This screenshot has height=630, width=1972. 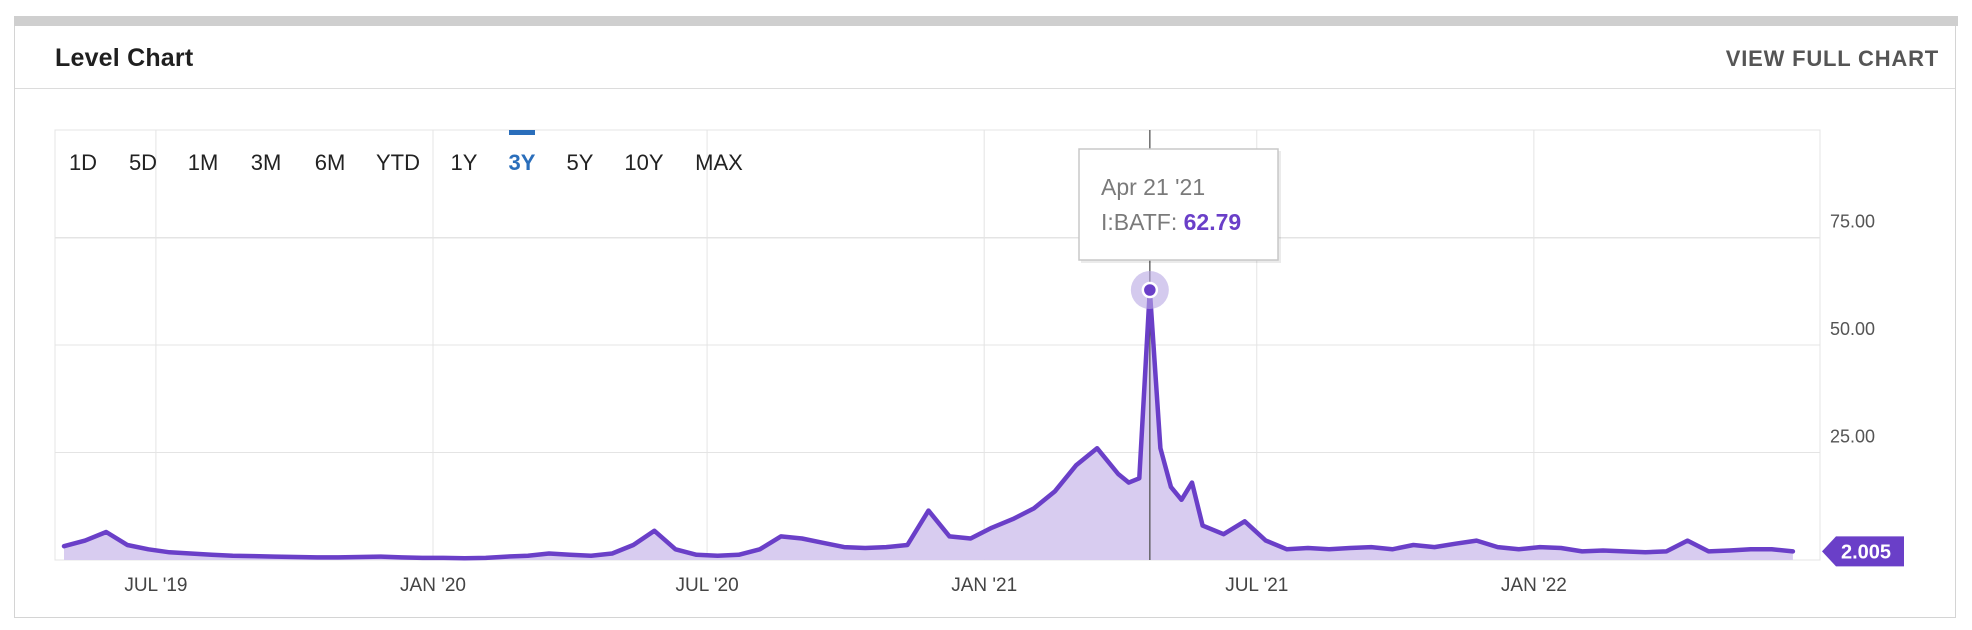 I want to click on last-value-badge, so click(x=1863, y=551).